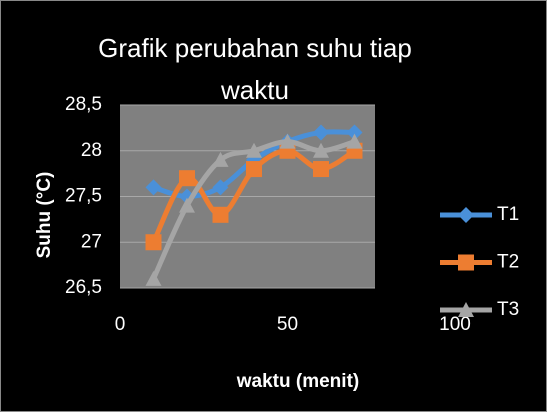 This screenshot has height=412, width=547. I want to click on legend-label: T1, so click(508, 214).